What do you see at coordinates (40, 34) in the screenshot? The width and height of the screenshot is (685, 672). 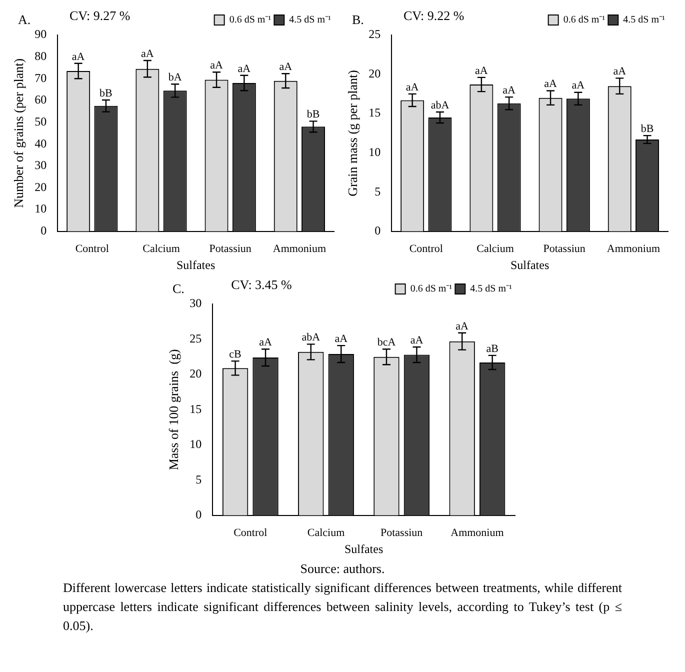 I see `y-tick-label: 90` at bounding box center [40, 34].